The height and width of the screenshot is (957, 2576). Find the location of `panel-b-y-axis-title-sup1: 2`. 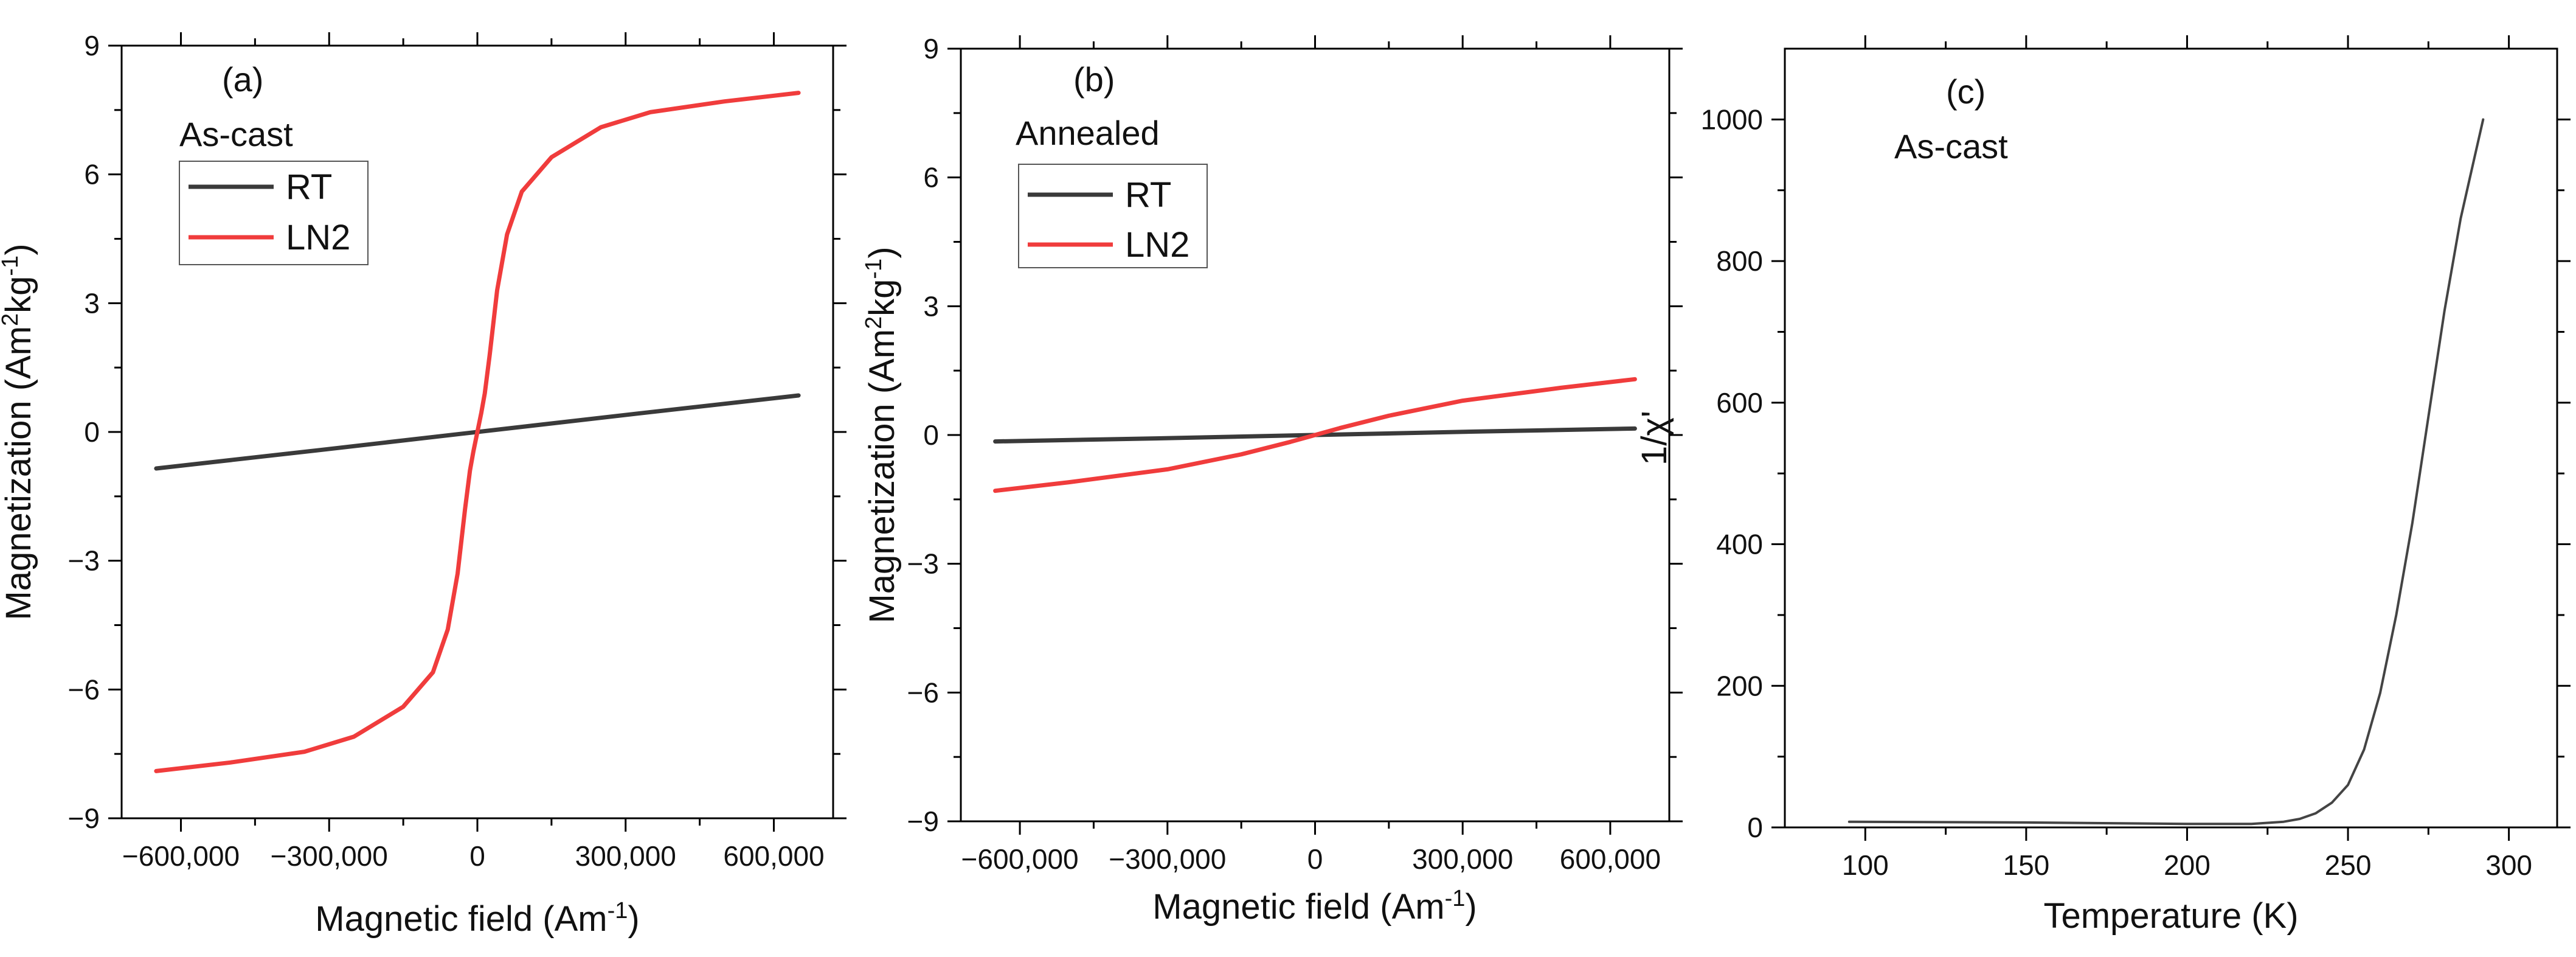

panel-b-y-axis-title-sup1: 2 is located at coordinates (874, 323).